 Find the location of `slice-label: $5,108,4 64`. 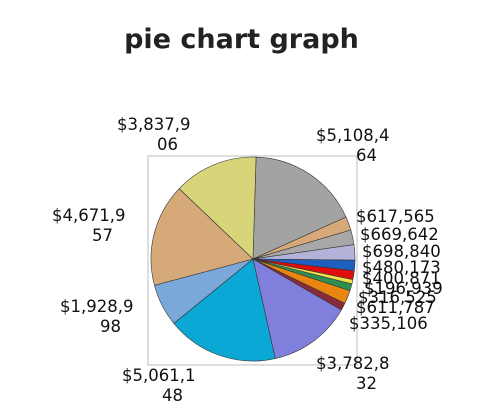

slice-label: $5,108,4 64 is located at coordinates (352, 145).